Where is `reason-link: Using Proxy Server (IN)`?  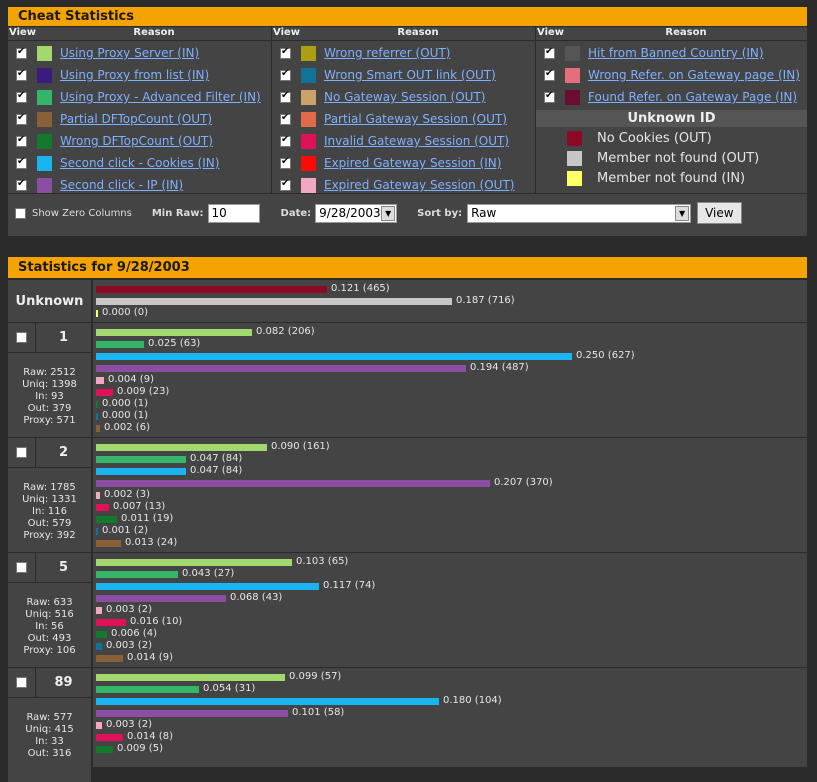 reason-link: Using Proxy Server (IN) is located at coordinates (130, 53).